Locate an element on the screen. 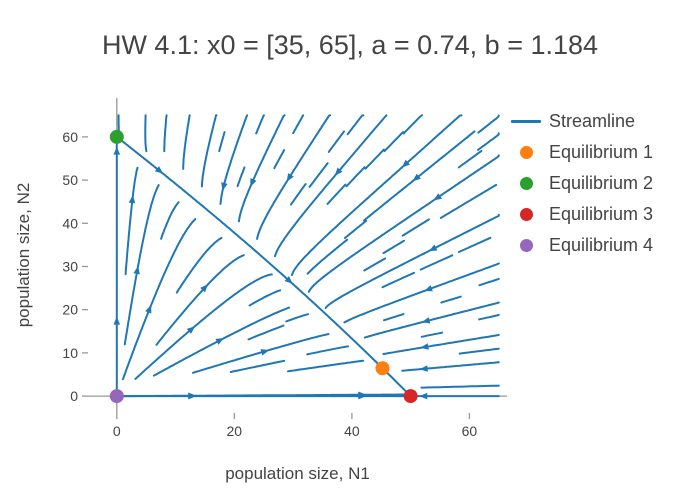 This screenshot has height=500, width=700. legend-item-equilibrium-4: Equilibrium 4 is located at coordinates (581, 245).